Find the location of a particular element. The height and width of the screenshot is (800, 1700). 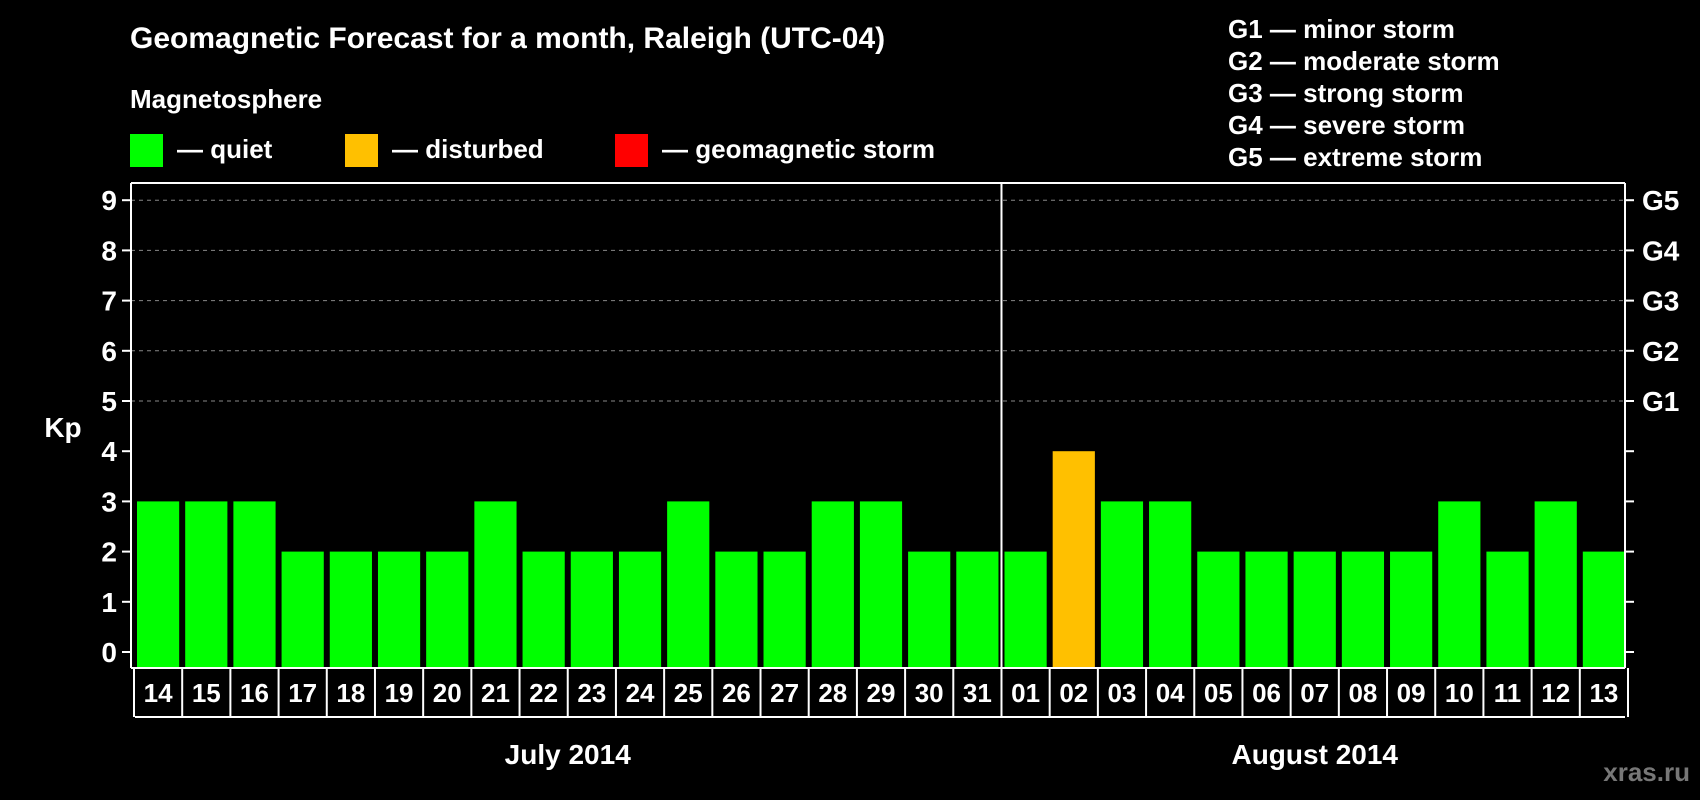

y-tick-label-2: 2 is located at coordinates (109, 552).